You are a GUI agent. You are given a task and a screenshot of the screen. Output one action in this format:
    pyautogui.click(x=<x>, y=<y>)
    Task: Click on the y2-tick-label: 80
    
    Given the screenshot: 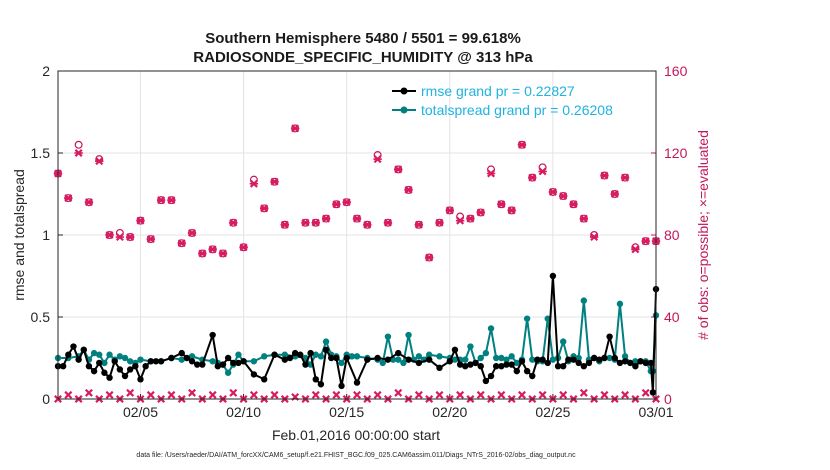 What is the action you would take?
    pyautogui.click(x=672, y=235)
    